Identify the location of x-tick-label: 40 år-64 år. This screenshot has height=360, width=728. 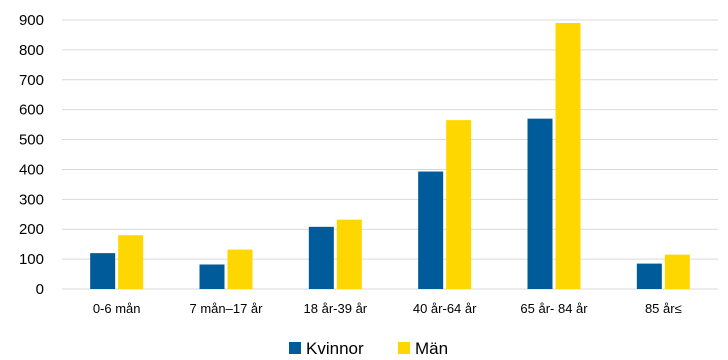
(445, 308).